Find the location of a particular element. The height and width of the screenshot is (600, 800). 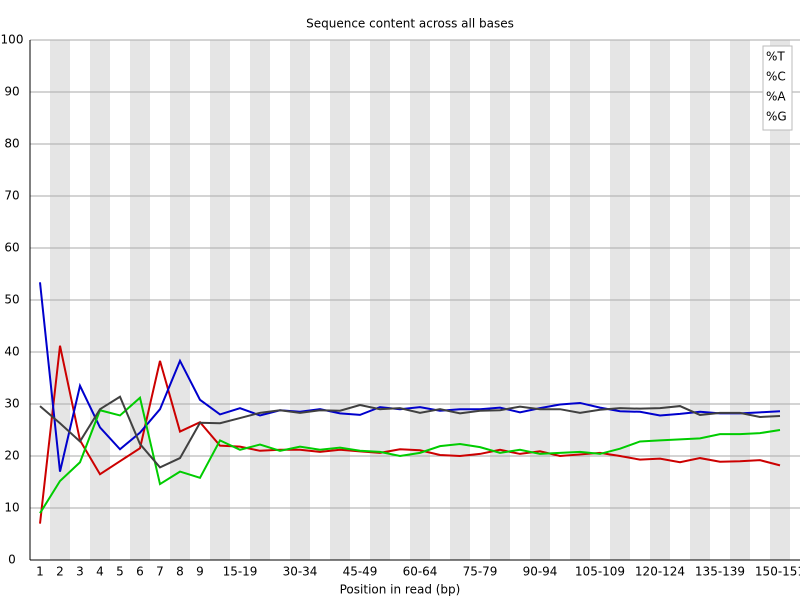

x-tick-label: 120-124 is located at coordinates (660, 572).